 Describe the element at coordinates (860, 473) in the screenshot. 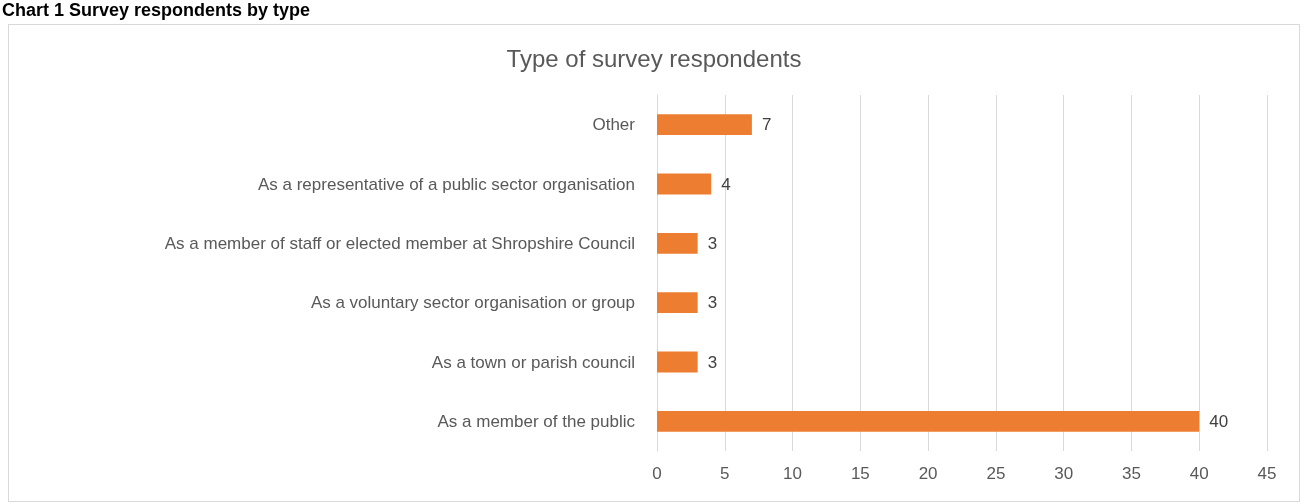

I see `x-tick-label: 15` at that location.